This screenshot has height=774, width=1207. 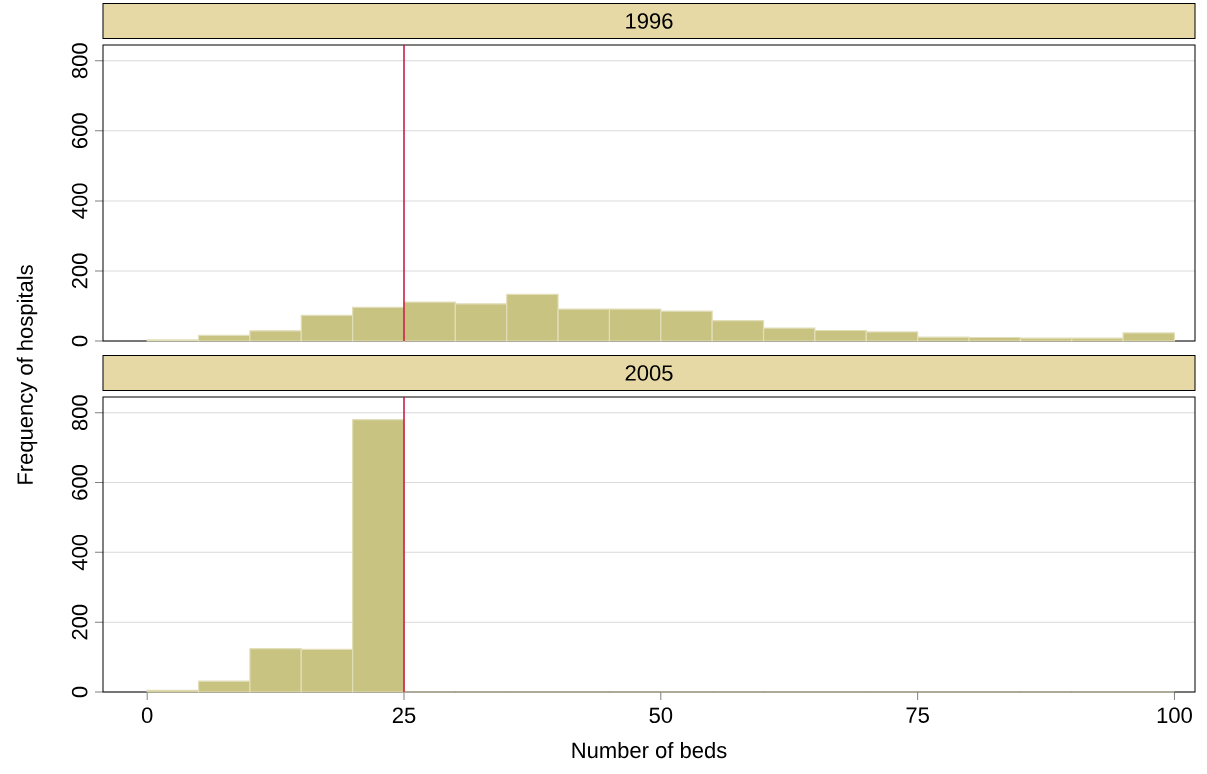 I want to click on x-tick-label: 50, so click(x=661, y=715).